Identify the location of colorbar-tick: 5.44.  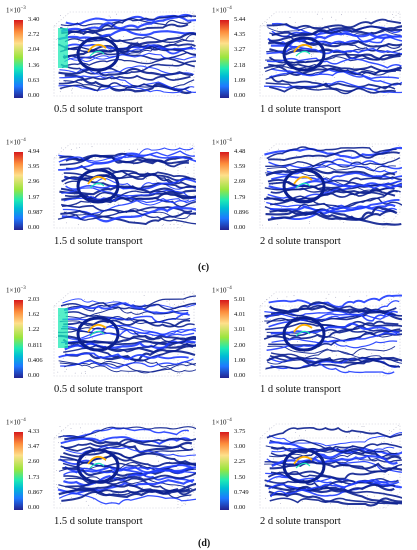
(240, 19).